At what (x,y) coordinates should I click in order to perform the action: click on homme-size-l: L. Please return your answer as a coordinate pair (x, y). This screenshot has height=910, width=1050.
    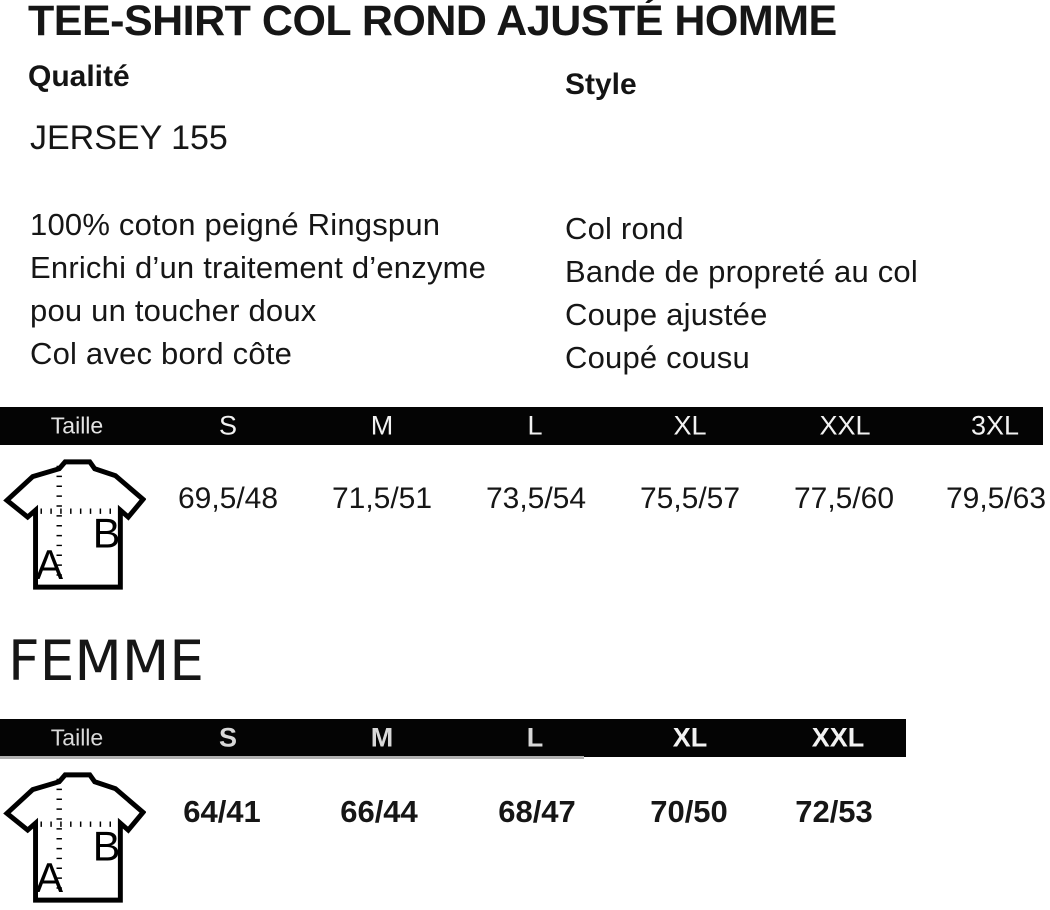
    Looking at the image, I should click on (535, 425).